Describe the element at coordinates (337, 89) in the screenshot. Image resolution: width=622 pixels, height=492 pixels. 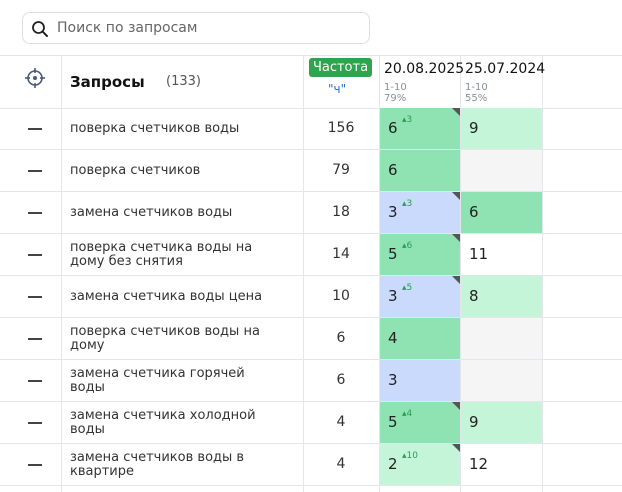
I see `frequency-type: "ч"` at that location.